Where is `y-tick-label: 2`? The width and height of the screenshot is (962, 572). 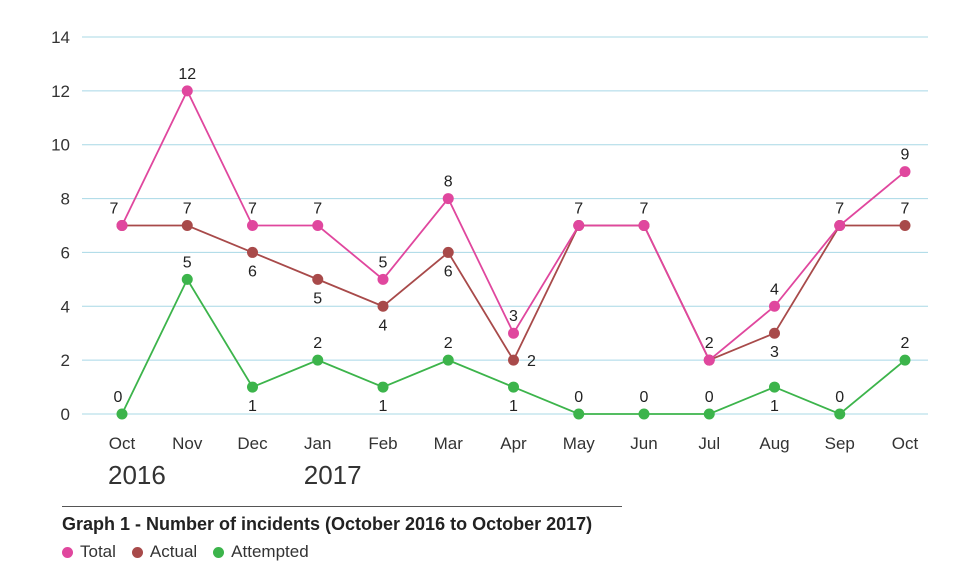 y-tick-label: 2 is located at coordinates (65, 360).